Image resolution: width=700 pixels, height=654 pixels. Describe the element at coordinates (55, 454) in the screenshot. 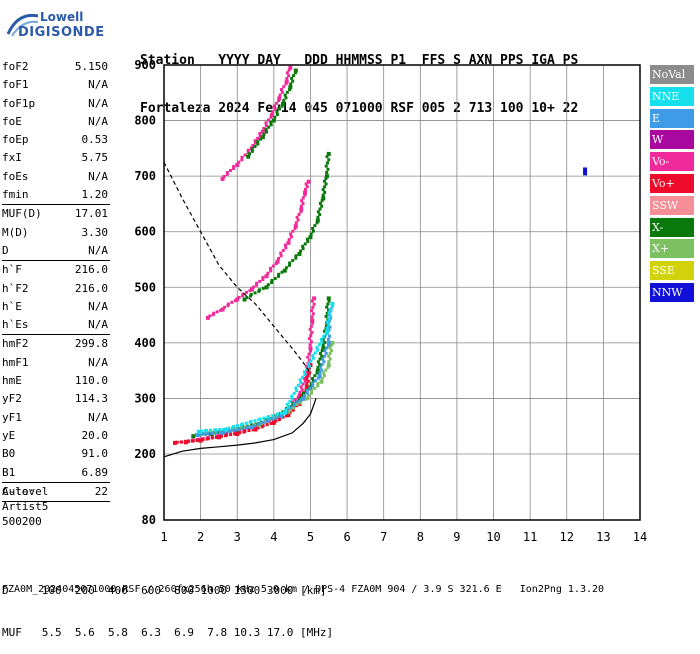

I see `param-row: B0 91.0` at that location.